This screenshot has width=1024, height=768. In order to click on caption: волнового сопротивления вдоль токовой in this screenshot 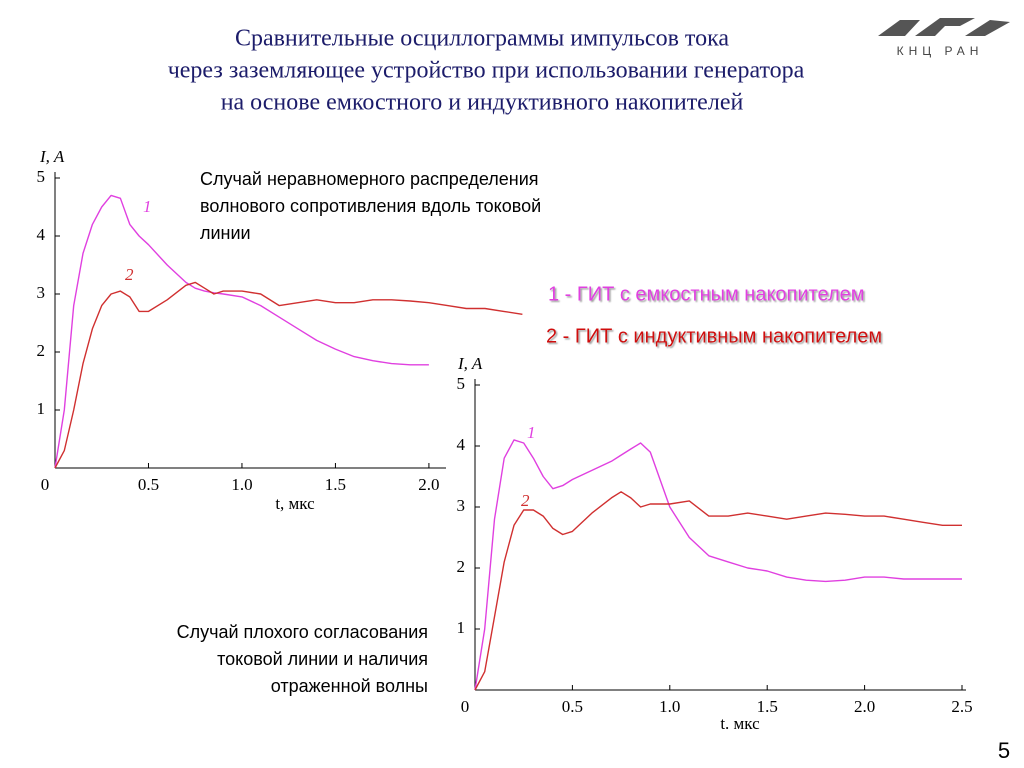, I will do `click(370, 206)`.